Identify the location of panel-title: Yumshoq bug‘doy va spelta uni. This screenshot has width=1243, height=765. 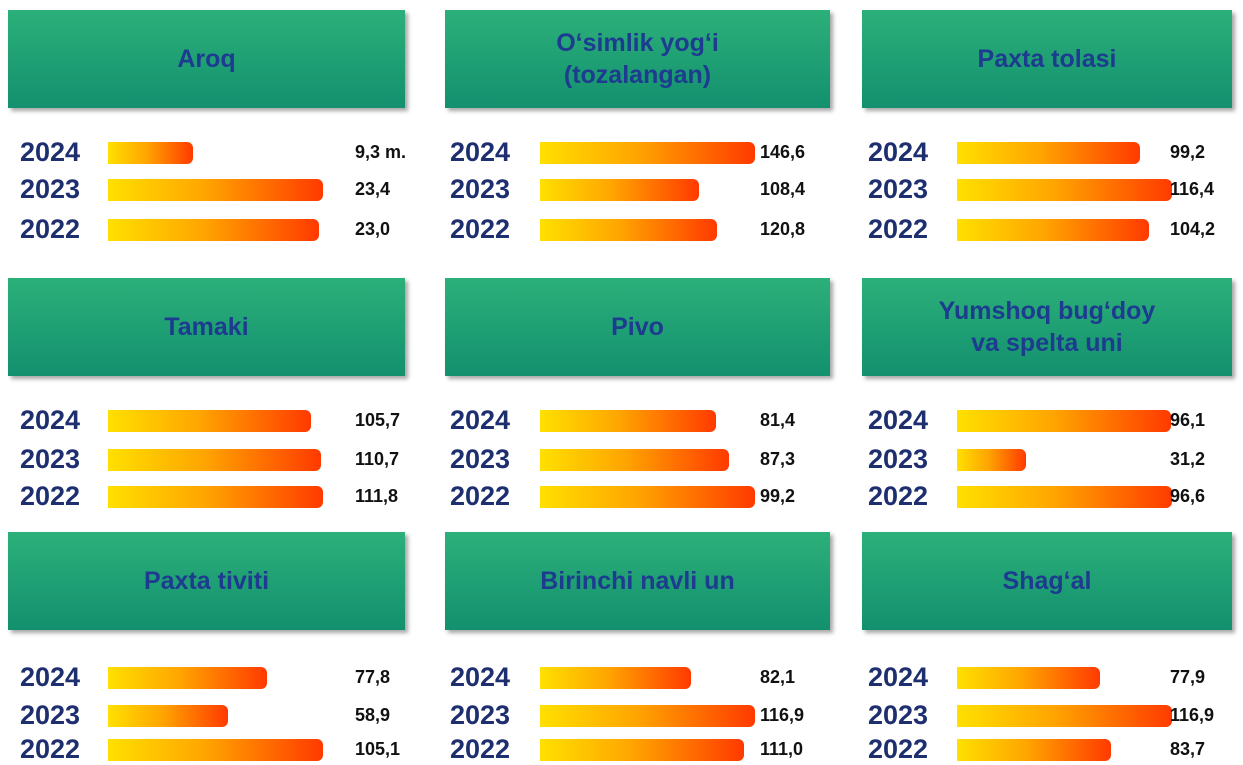
(1047, 327).